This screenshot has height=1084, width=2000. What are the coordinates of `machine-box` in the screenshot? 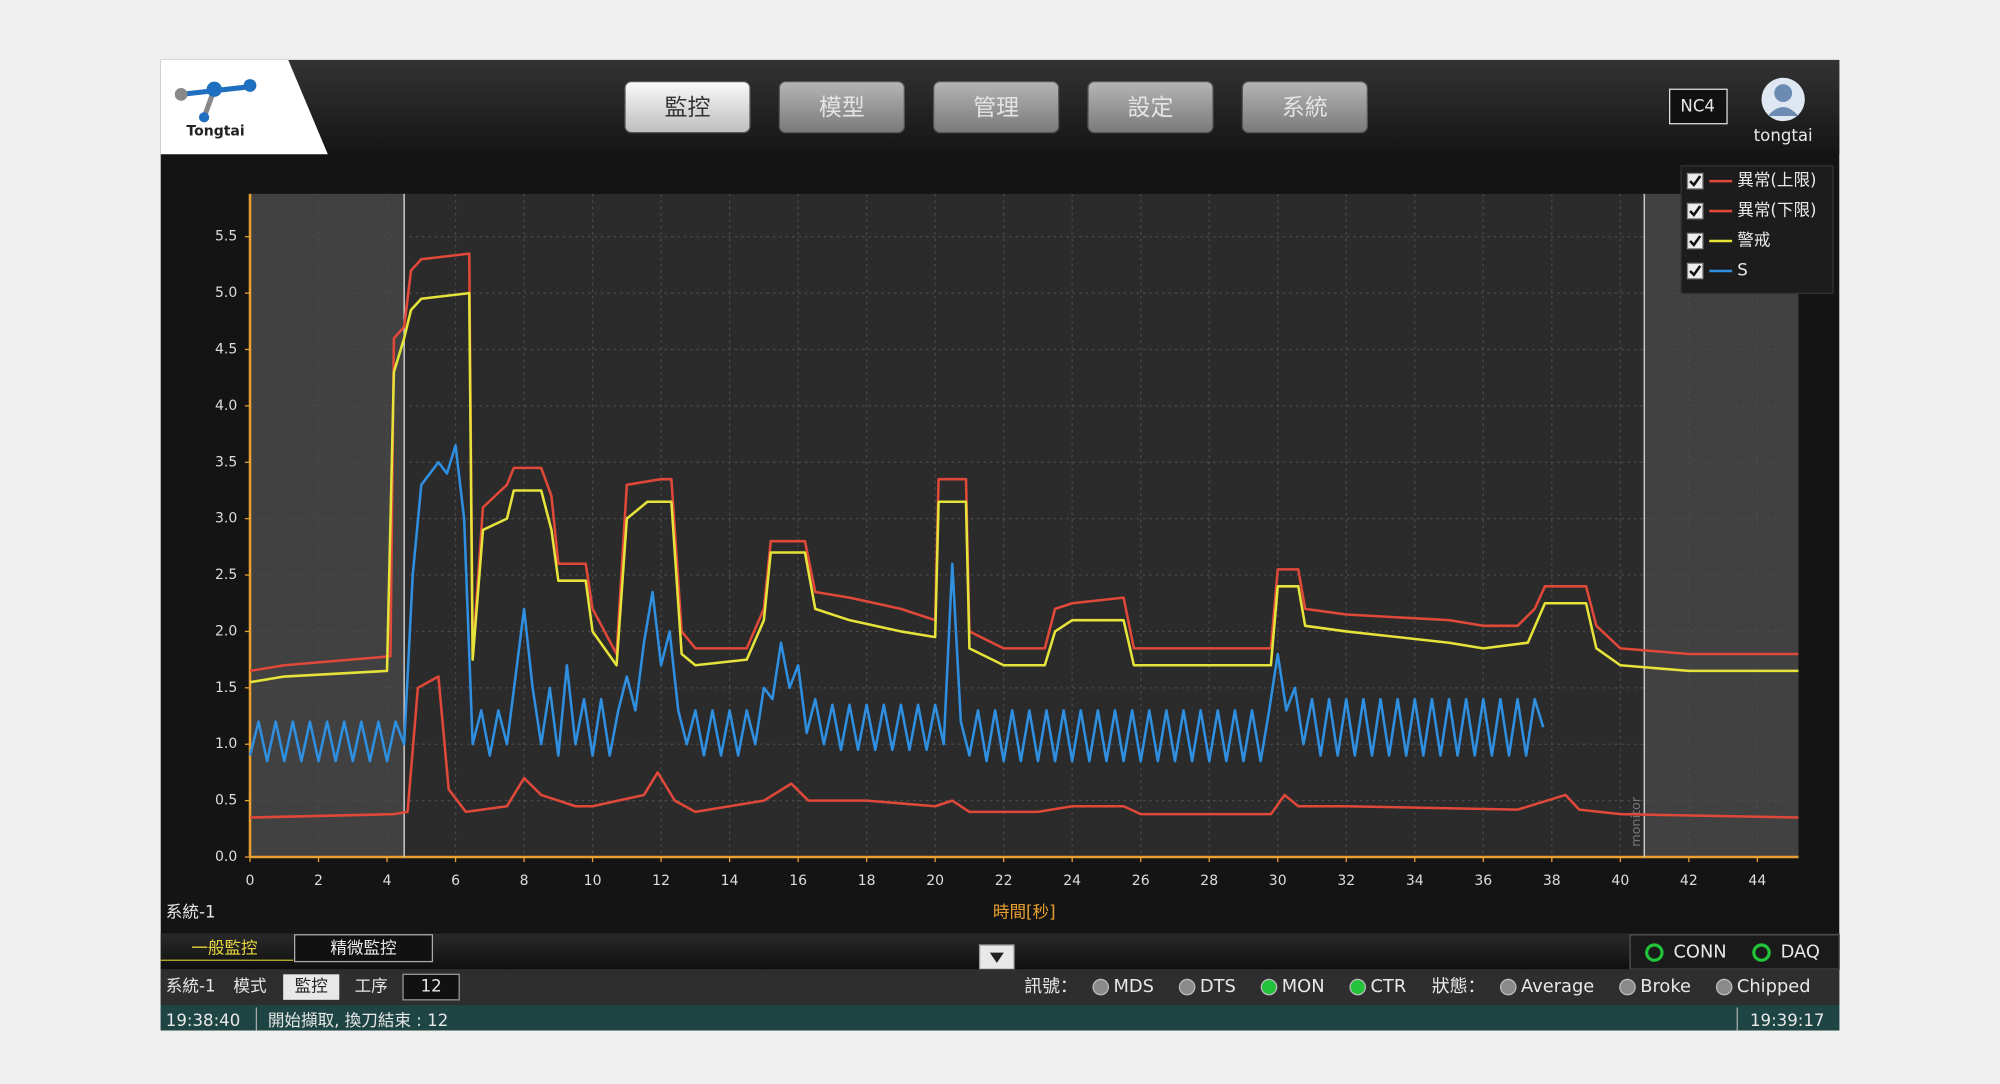 It's located at (1698, 106).